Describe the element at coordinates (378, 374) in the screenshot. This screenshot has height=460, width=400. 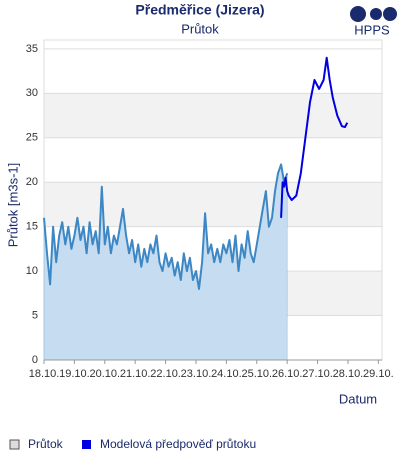
I see `x-tick-label: 29.10.` at that location.